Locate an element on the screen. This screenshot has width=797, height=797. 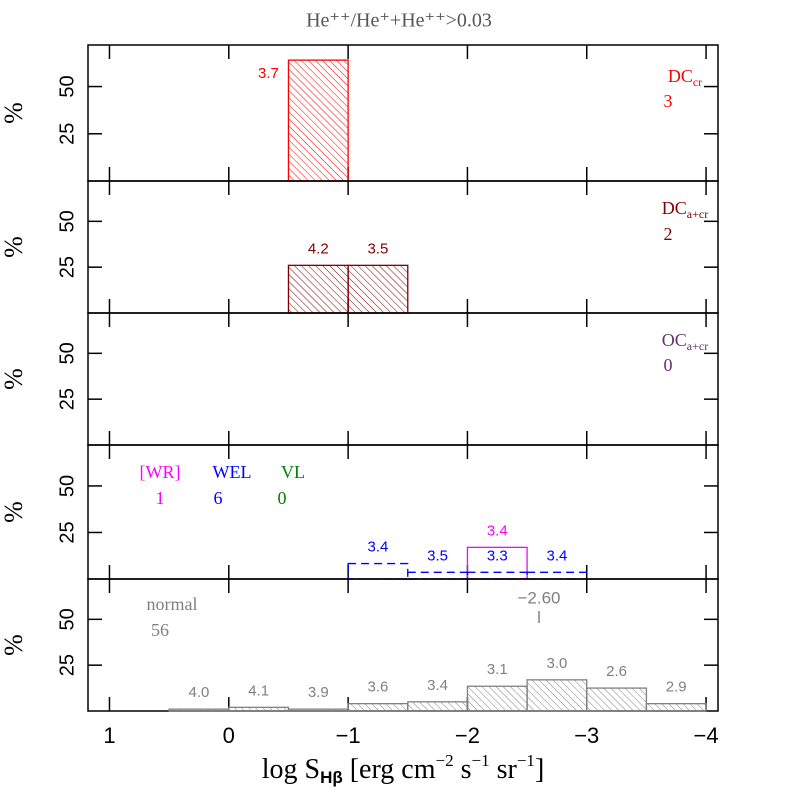
x-axis-label-part: −2 is located at coordinates (445, 760).